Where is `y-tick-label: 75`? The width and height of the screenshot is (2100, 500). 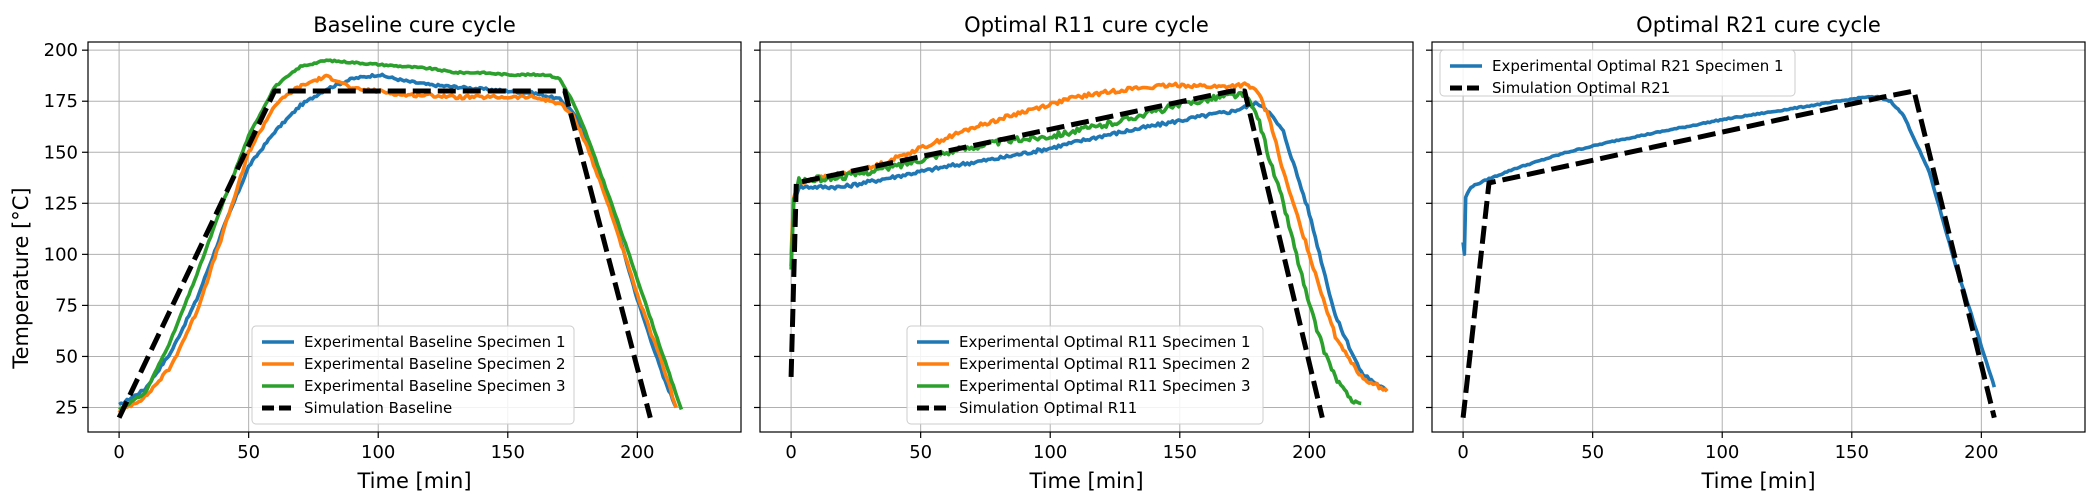
y-tick-label: 75 is located at coordinates (66, 305).